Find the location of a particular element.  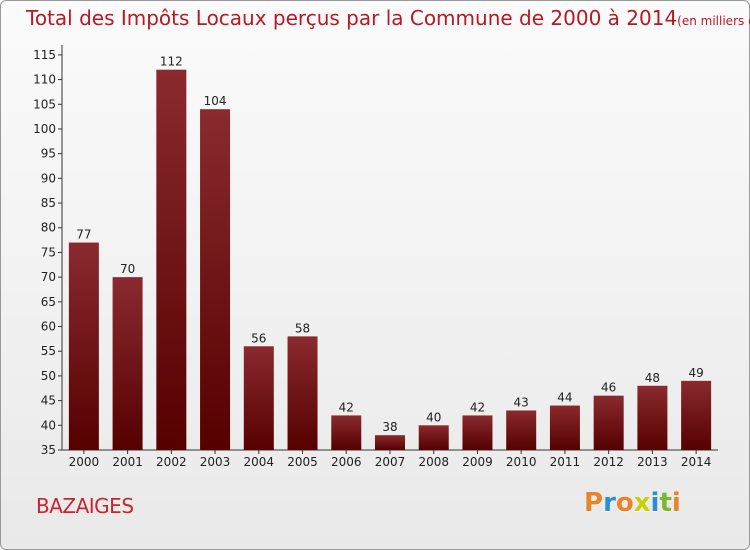

data-label-2014: 49 is located at coordinates (695, 373).